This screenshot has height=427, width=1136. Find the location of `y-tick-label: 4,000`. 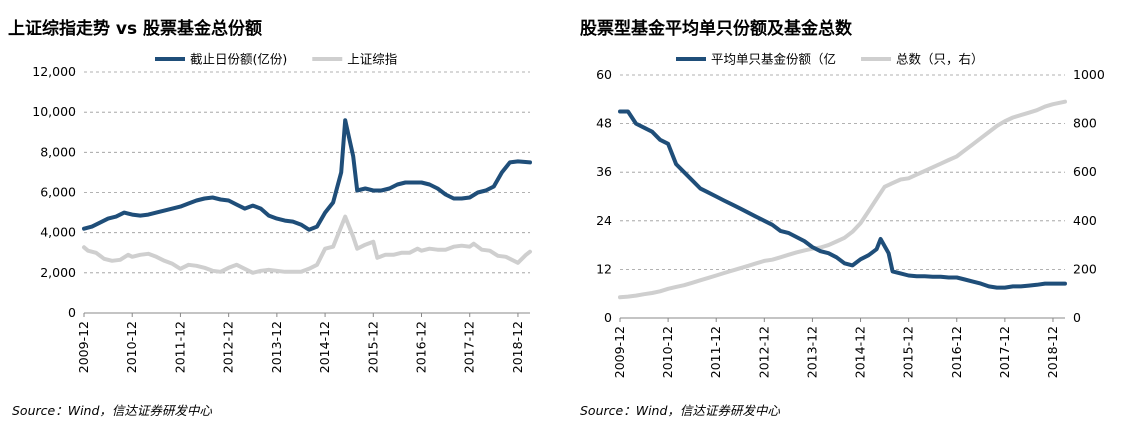

y-tick-label: 4,000 is located at coordinates (58, 232).